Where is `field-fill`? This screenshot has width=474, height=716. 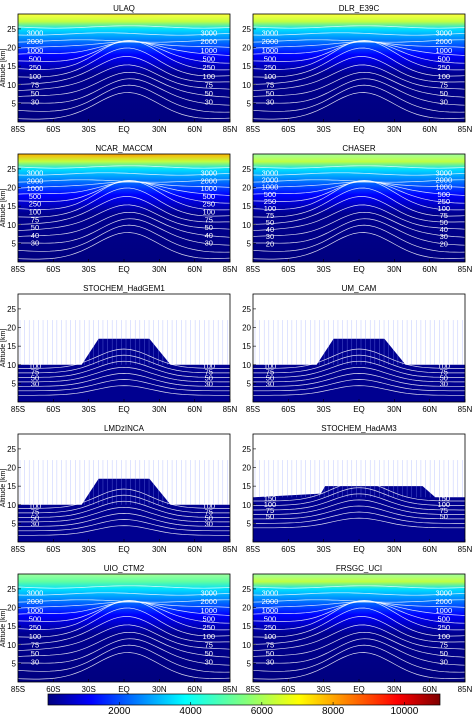
field-fill is located at coordinates (124, 510).